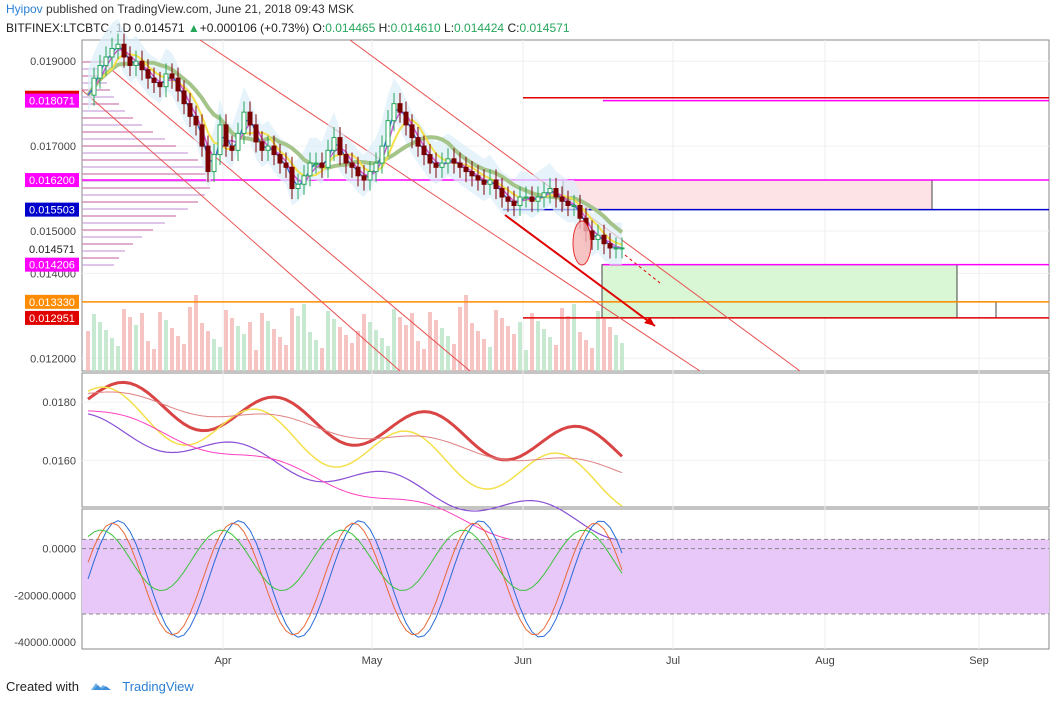 Image resolution: width=1057 pixels, height=704 pixels. What do you see at coordinates (100, 687) in the screenshot?
I see `footer: Created with TradingView` at bounding box center [100, 687].